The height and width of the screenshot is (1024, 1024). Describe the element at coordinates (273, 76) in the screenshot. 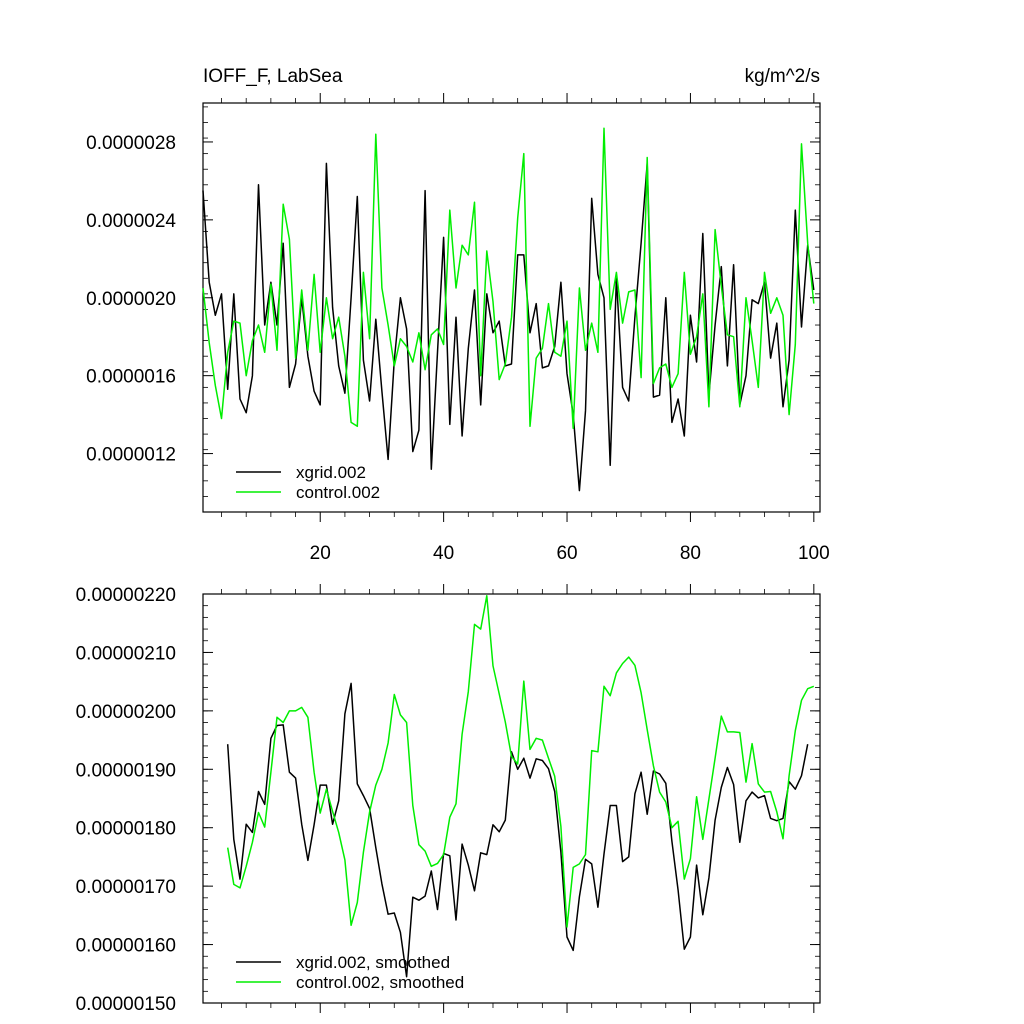

I see `top-chart-title: IOFF_F, LabSea` at that location.